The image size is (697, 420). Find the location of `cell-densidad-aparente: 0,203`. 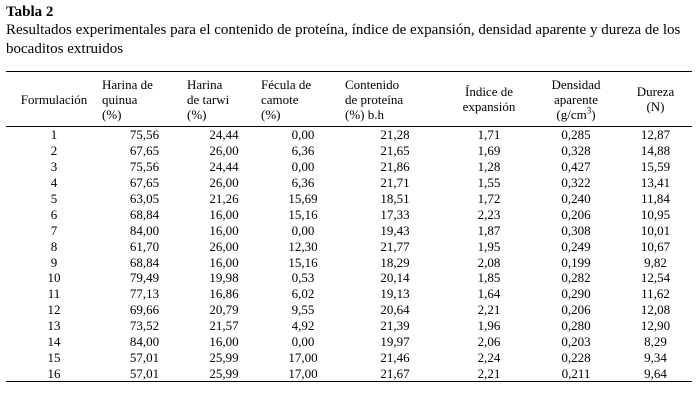

cell-densidad-aparente: 0,203 is located at coordinates (576, 342).